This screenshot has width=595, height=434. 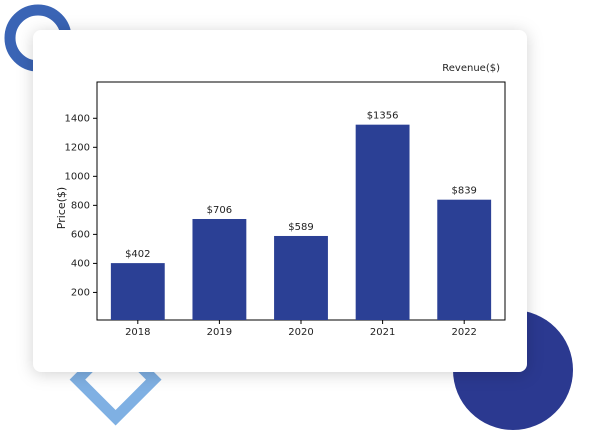 What do you see at coordinates (463, 191) in the screenshot?
I see `value-label: $839` at bounding box center [463, 191].